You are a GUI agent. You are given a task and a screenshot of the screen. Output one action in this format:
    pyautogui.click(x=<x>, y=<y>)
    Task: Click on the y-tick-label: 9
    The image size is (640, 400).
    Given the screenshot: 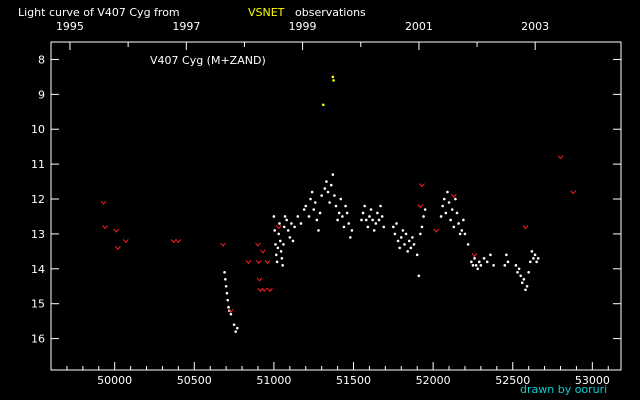 What is the action you would take?
    pyautogui.click(x=41, y=94)
    